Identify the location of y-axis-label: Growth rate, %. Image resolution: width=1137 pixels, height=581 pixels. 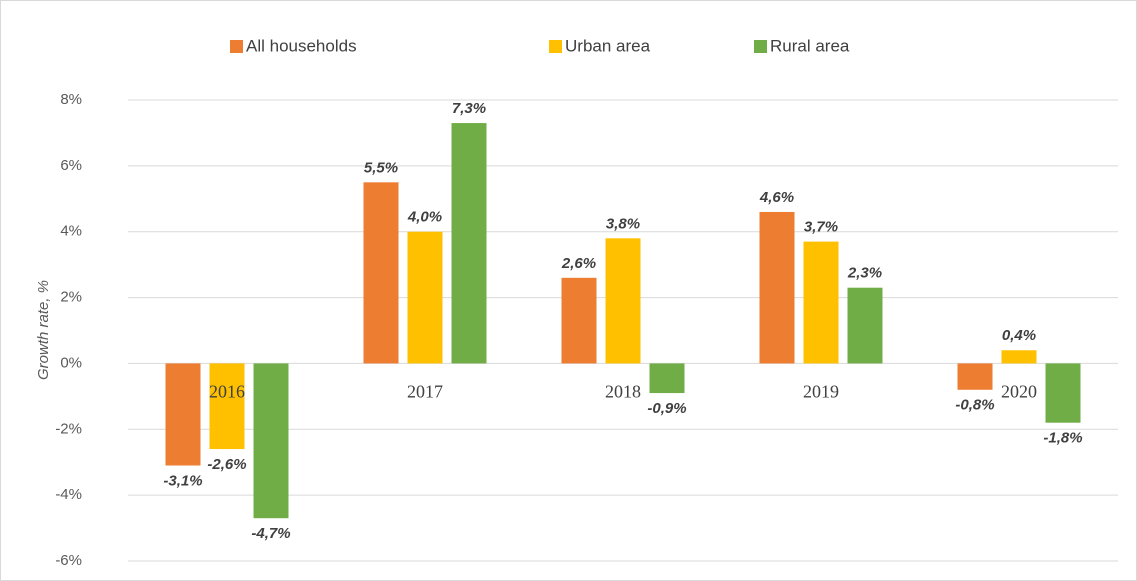
(43, 330).